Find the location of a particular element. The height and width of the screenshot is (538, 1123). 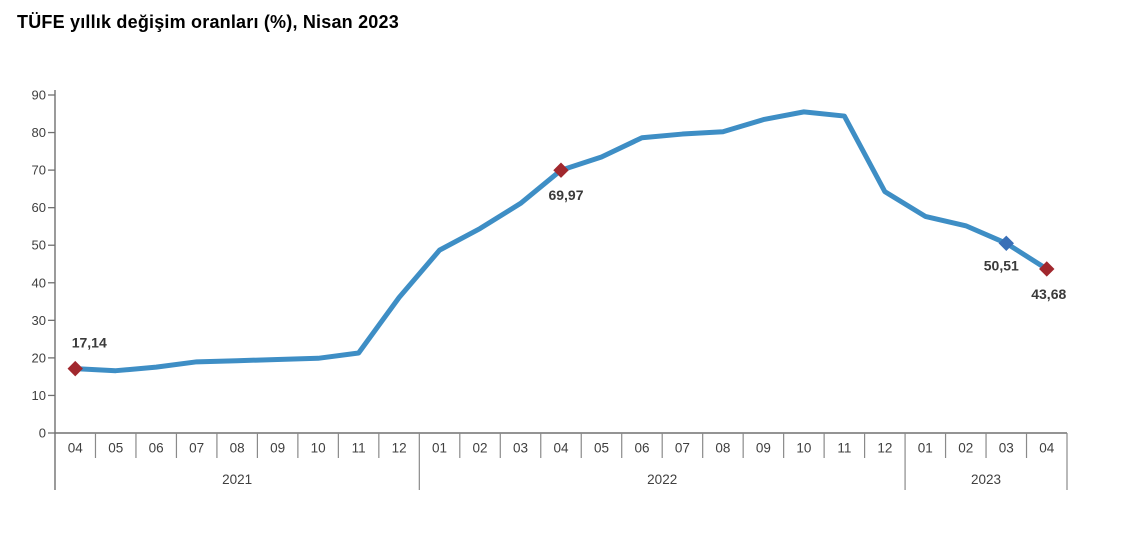

y-axis-label: 90 is located at coordinates (39, 95).